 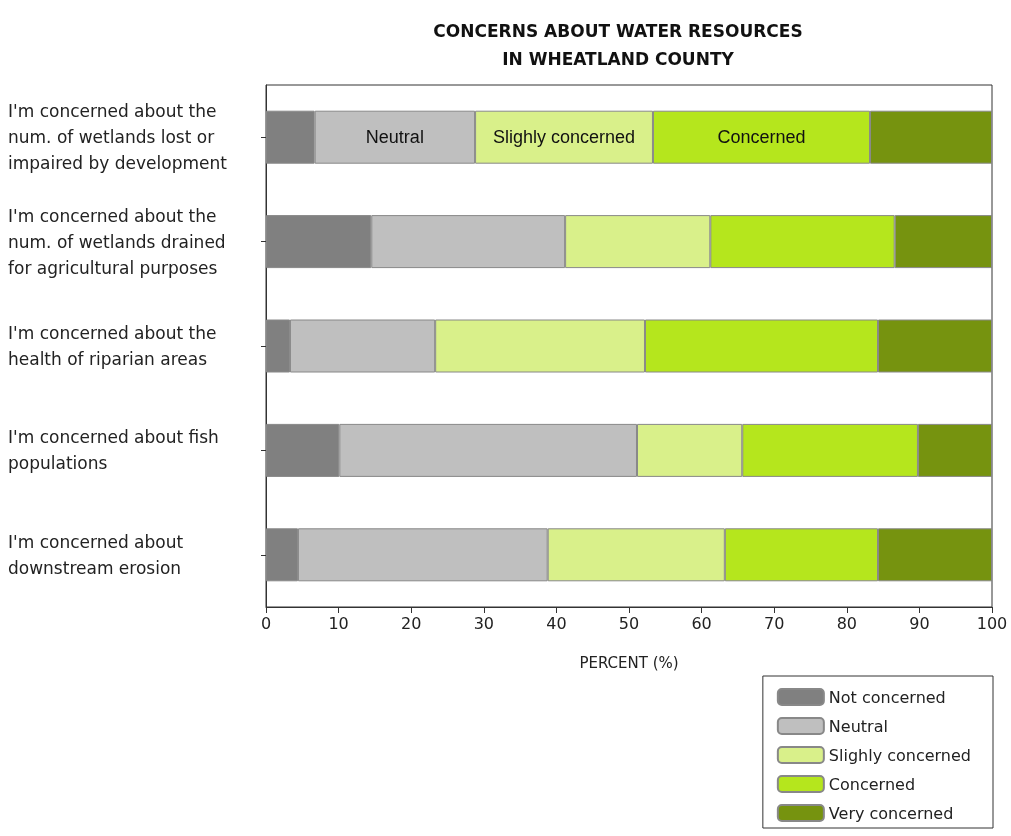 What do you see at coordinates (115, 346) in the screenshot?
I see `y-tick-label: I'm concerned about the health of riparian areas` at bounding box center [115, 346].